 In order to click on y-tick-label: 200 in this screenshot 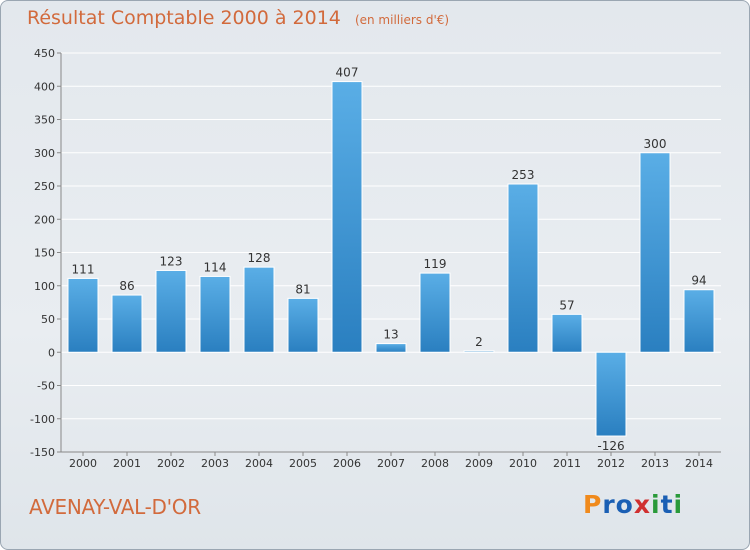, I will do `click(44, 219)`.